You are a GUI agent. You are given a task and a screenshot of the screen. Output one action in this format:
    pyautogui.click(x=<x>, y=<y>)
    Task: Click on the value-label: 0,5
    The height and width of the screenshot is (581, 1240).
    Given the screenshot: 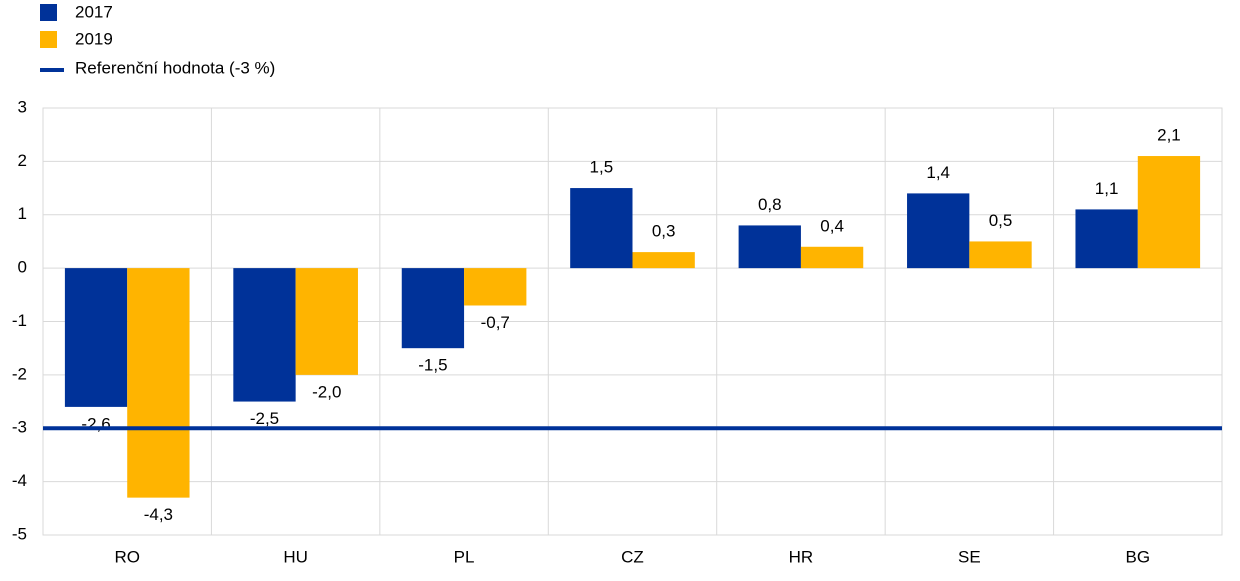 What is the action you would take?
    pyautogui.click(x=1001, y=220)
    